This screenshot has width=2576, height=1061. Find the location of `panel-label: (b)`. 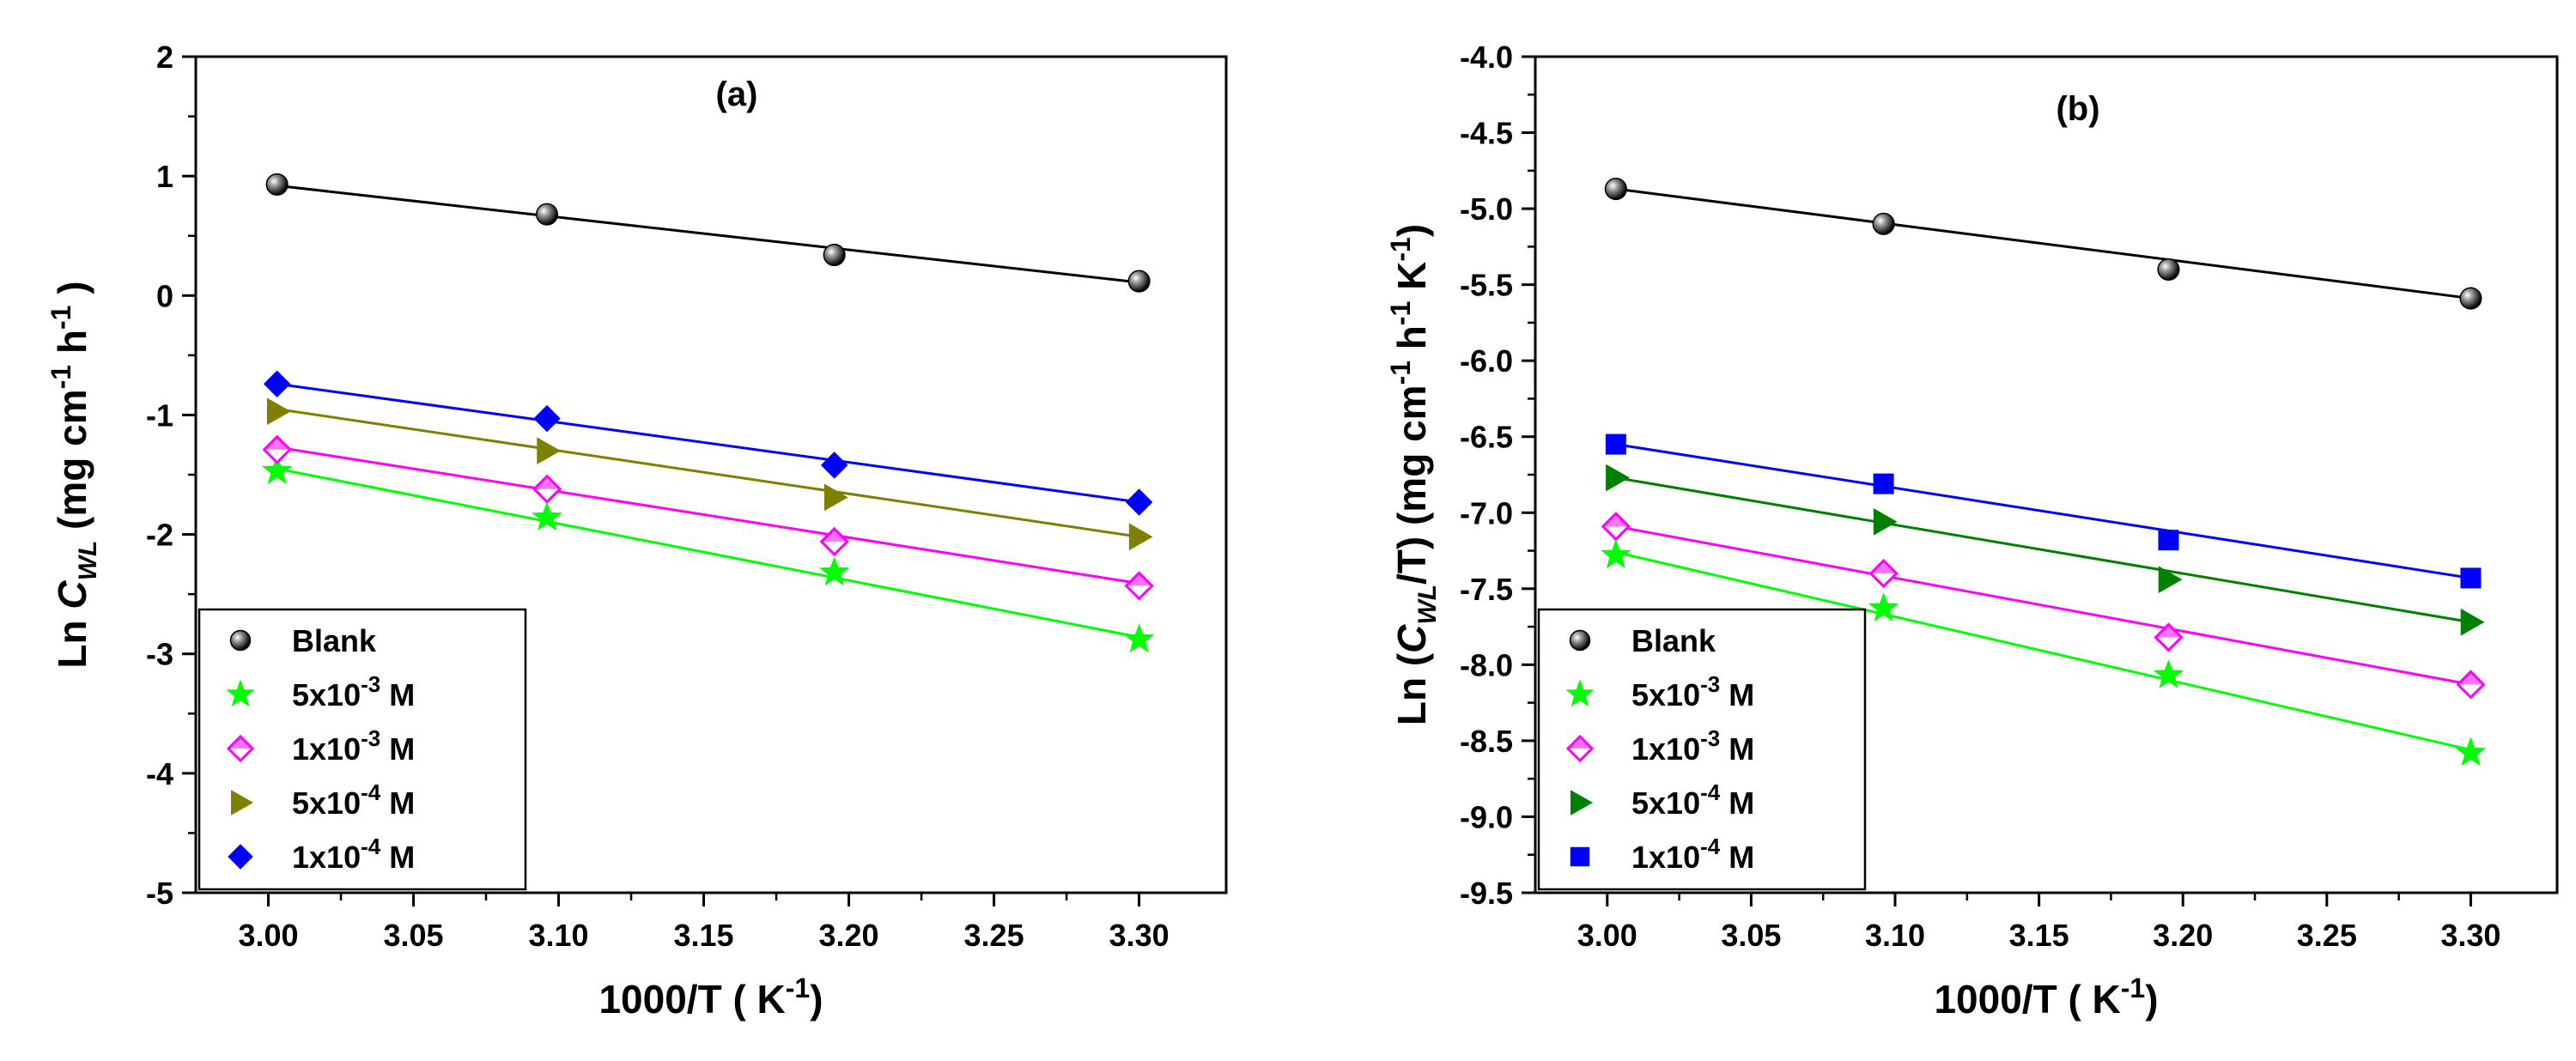

panel-label: (b) is located at coordinates (2077, 109).